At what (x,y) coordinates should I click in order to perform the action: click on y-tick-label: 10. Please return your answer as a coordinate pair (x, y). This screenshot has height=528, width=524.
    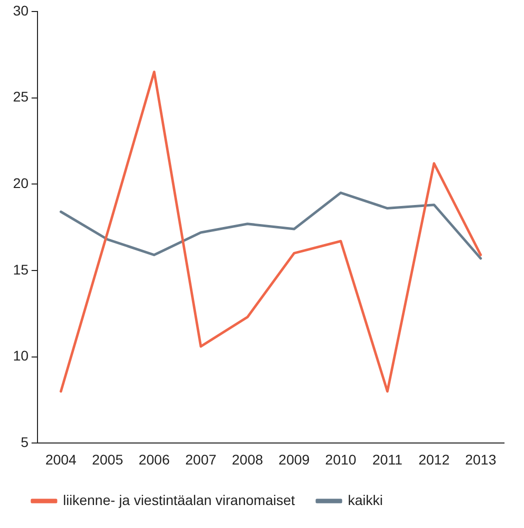
    Looking at the image, I should click on (20, 356).